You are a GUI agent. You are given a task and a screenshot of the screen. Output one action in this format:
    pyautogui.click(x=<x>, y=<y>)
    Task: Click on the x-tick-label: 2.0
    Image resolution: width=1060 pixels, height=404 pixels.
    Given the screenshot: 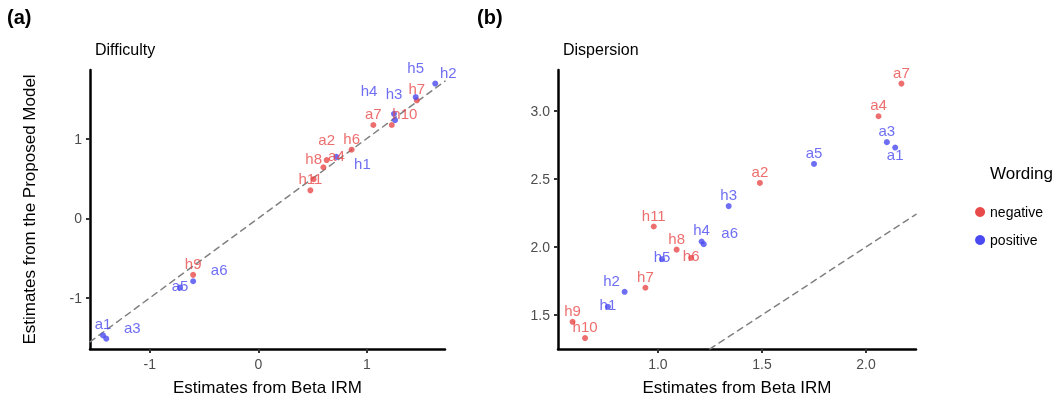 What is the action you would take?
    pyautogui.click(x=866, y=364)
    